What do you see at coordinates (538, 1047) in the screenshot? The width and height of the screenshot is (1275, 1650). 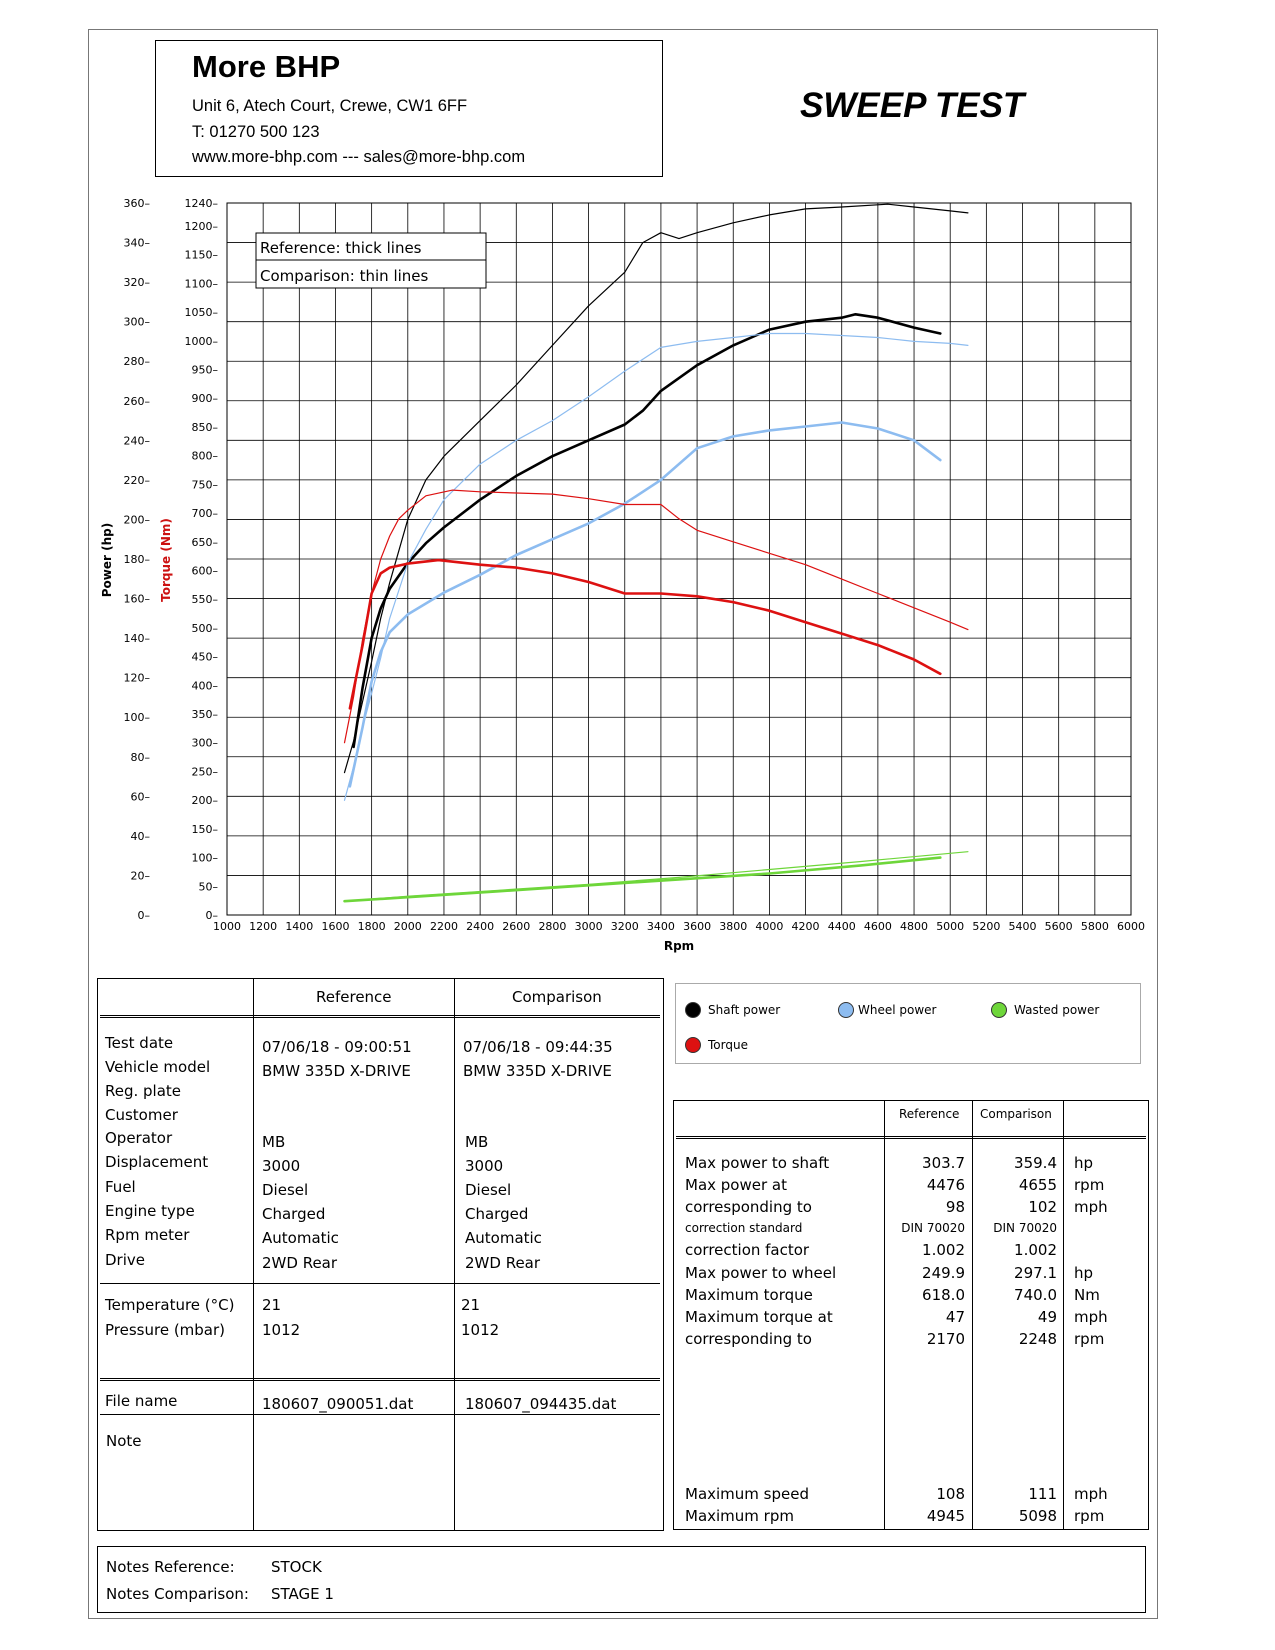 I see `comp-test-date: 07/06/18 - 09:44:35` at bounding box center [538, 1047].